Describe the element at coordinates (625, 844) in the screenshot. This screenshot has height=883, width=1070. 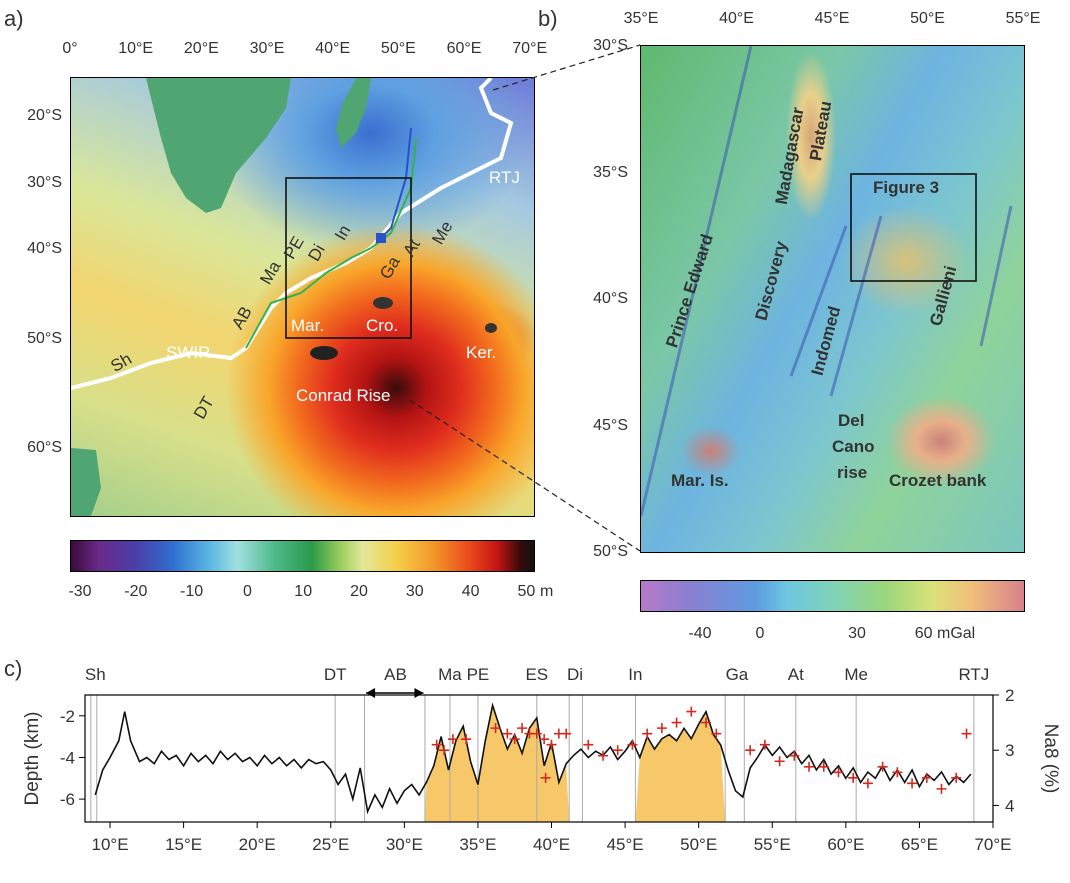
I see `x-tick-label: 45°E` at that location.